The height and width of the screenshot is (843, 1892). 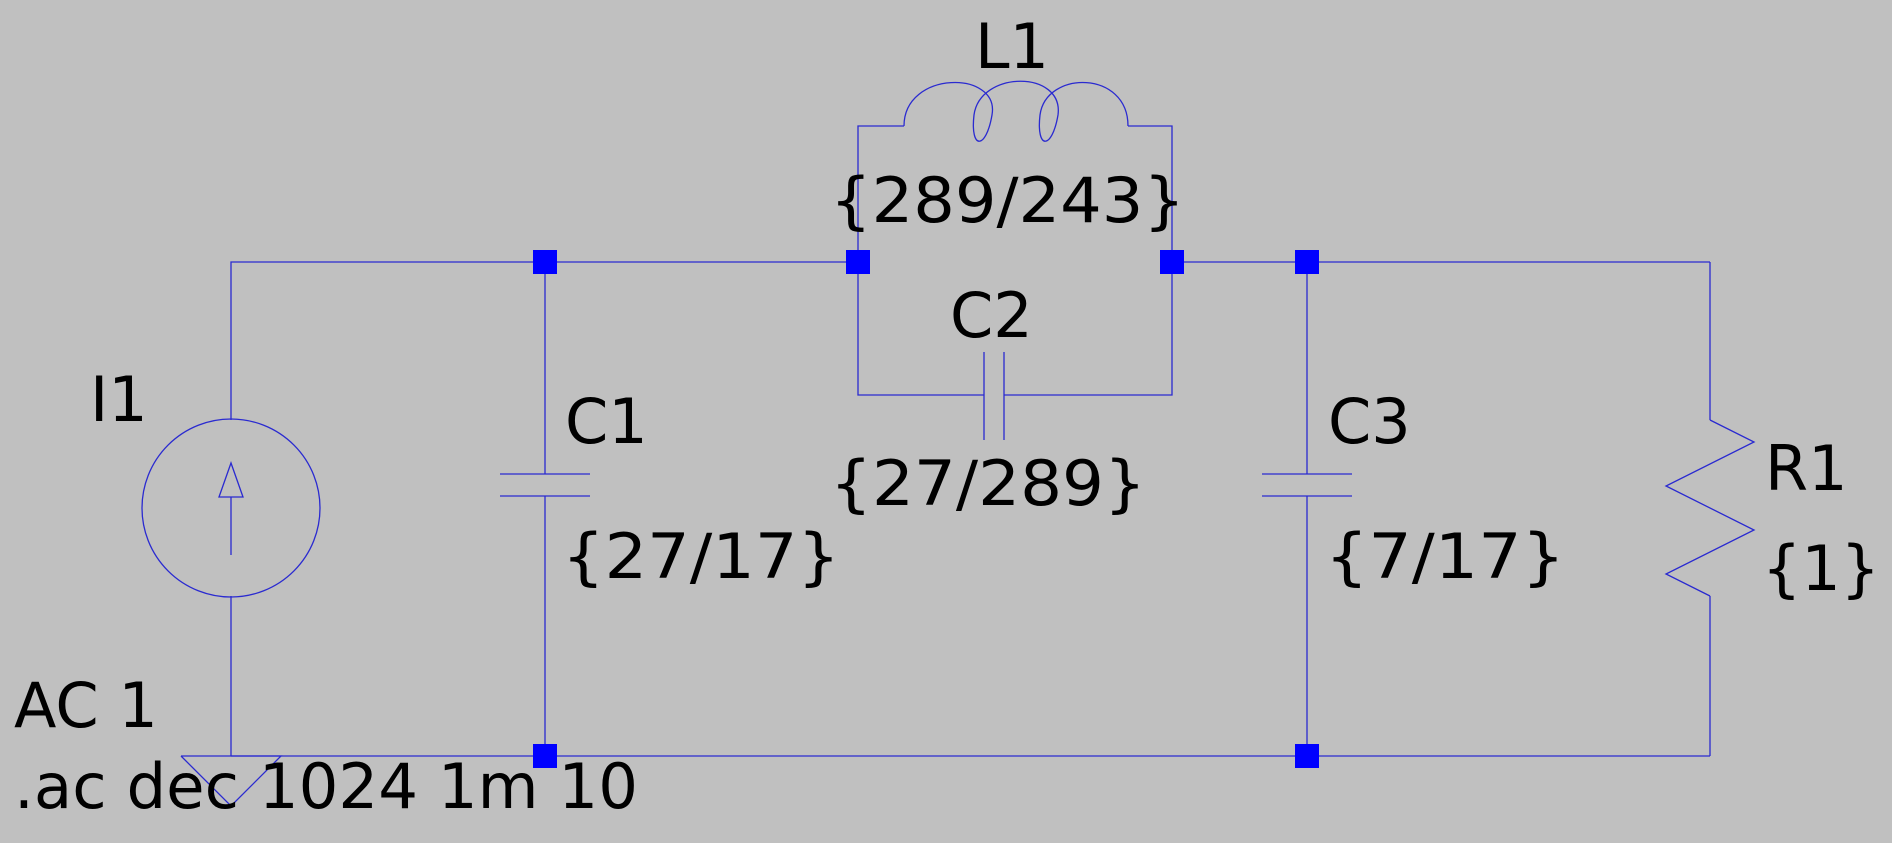 I want to click on wire-c2-right, so click(x=1088, y=329).